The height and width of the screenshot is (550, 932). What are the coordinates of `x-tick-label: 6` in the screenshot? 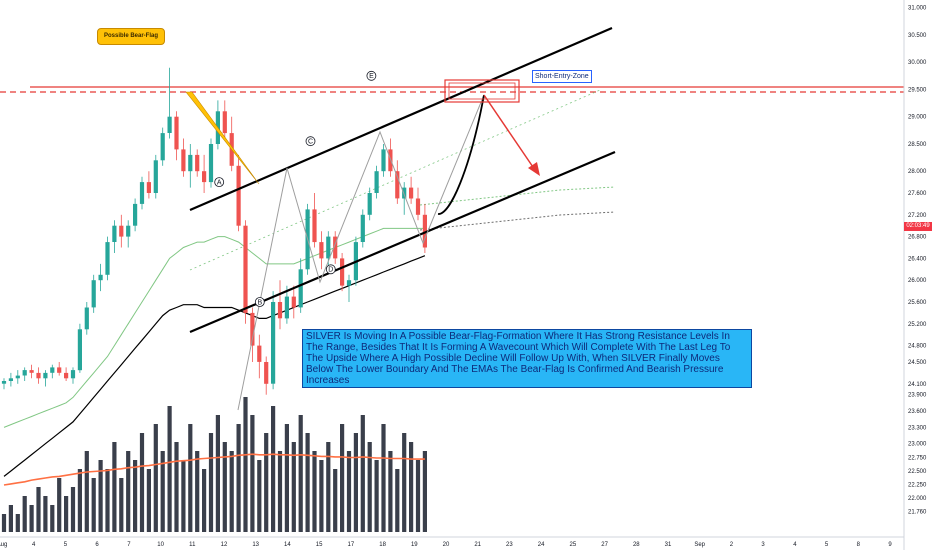 It's located at (97, 545).